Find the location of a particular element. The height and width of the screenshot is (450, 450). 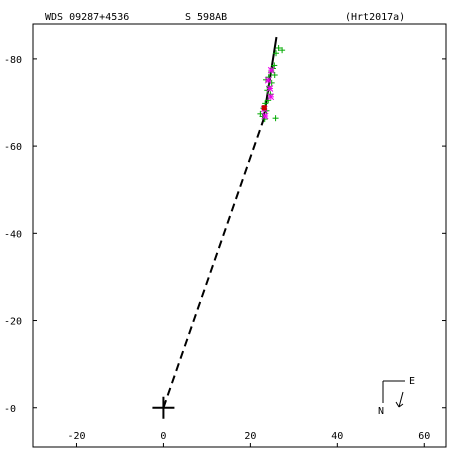

header-system-id: WDS 09287+4536 is located at coordinates (87, 17).